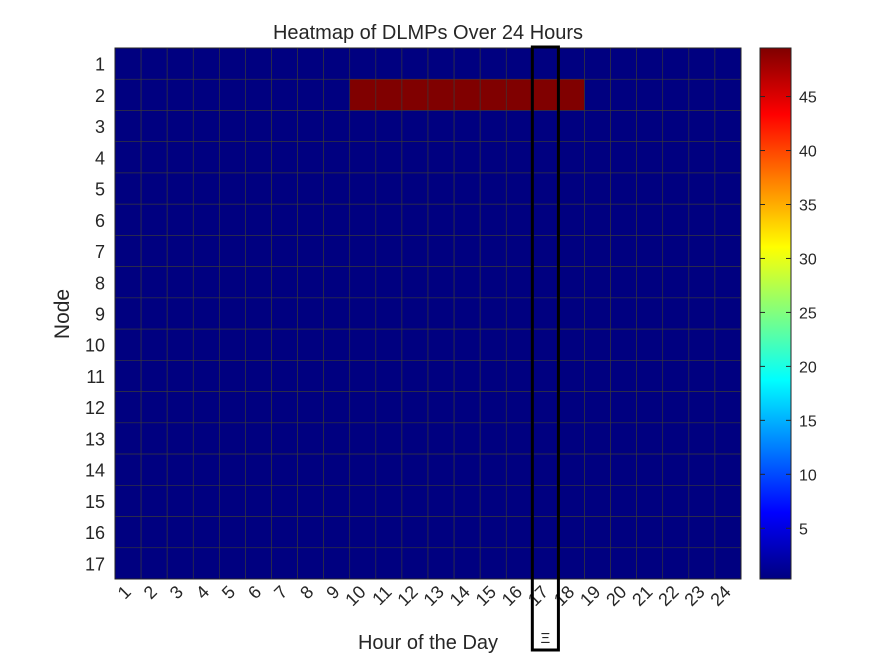 The width and height of the screenshot is (875, 656). I want to click on y-tick-label: 16, so click(95, 533).